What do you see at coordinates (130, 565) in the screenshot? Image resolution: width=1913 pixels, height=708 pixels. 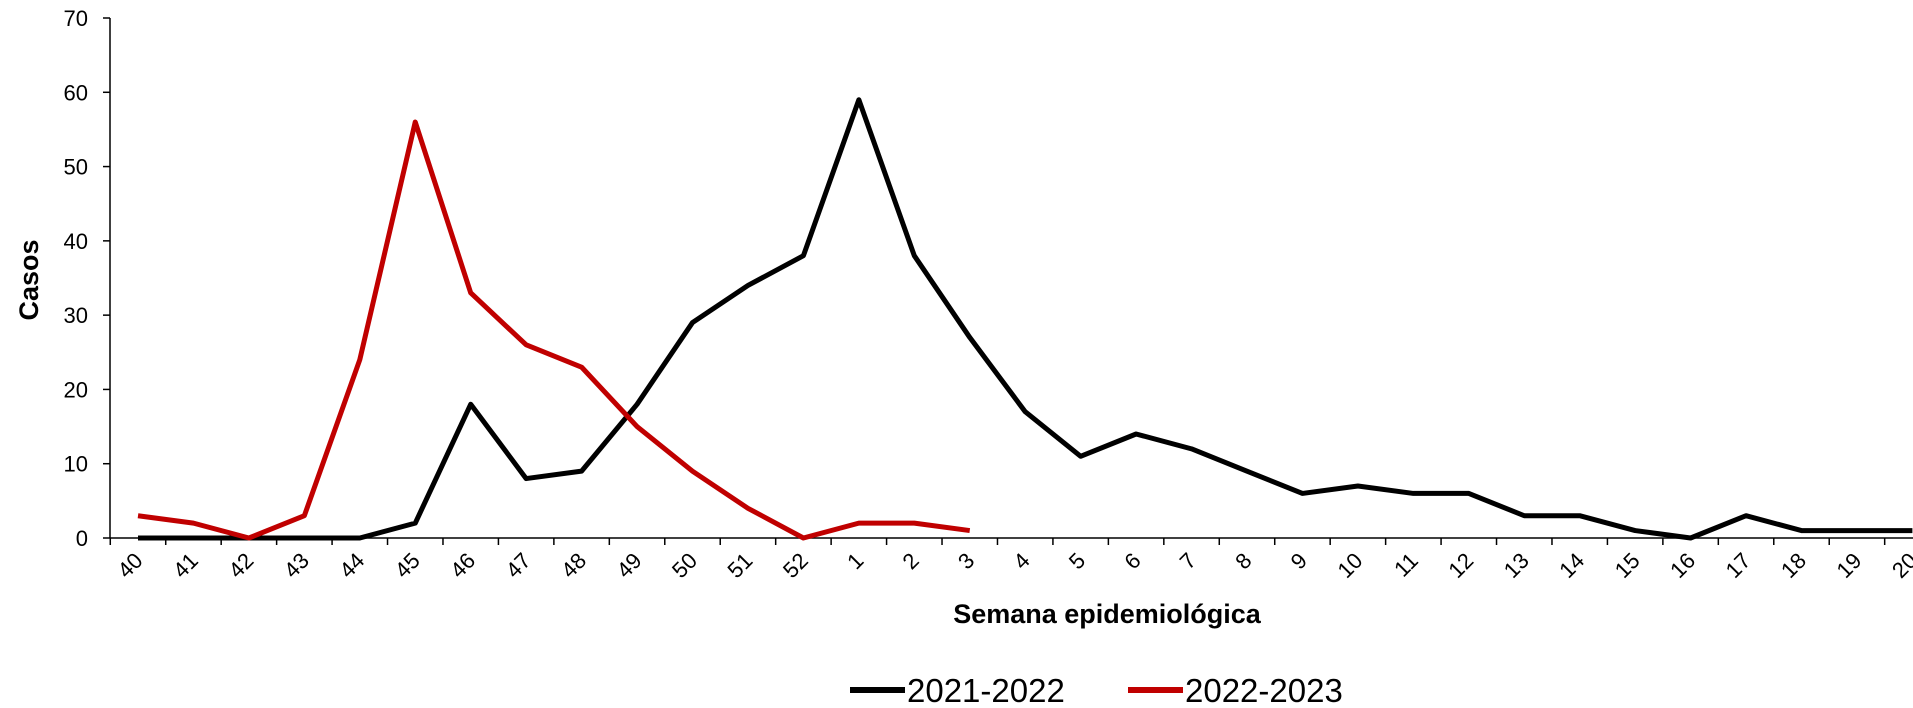 I see `x-tick-label: 40` at bounding box center [130, 565].